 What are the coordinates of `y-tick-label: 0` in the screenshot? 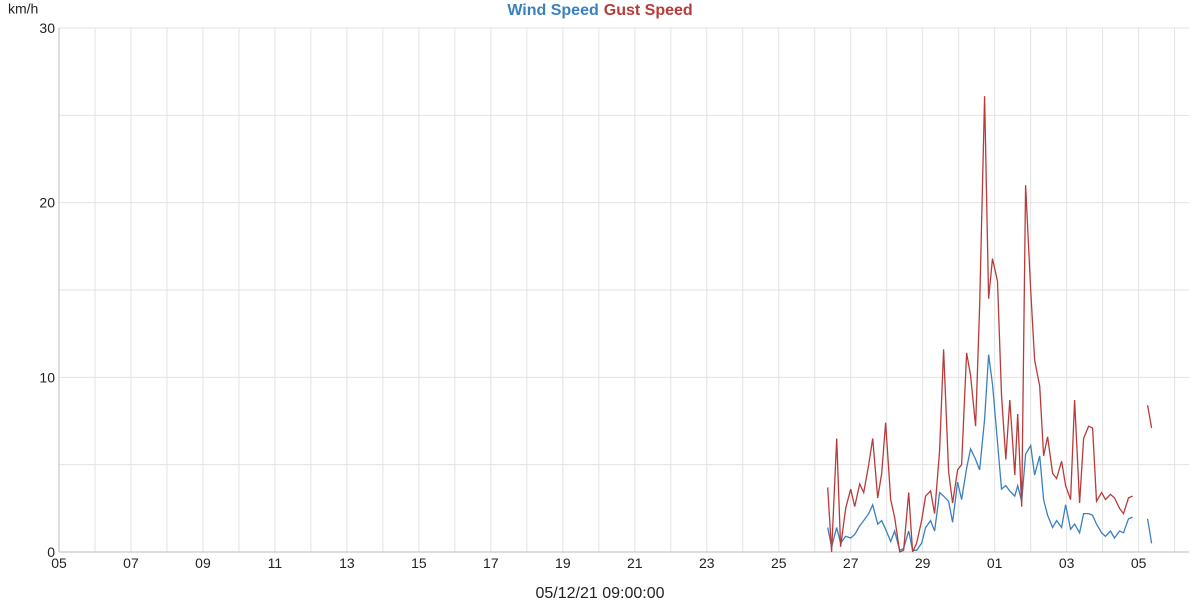 It's located at (51, 552).